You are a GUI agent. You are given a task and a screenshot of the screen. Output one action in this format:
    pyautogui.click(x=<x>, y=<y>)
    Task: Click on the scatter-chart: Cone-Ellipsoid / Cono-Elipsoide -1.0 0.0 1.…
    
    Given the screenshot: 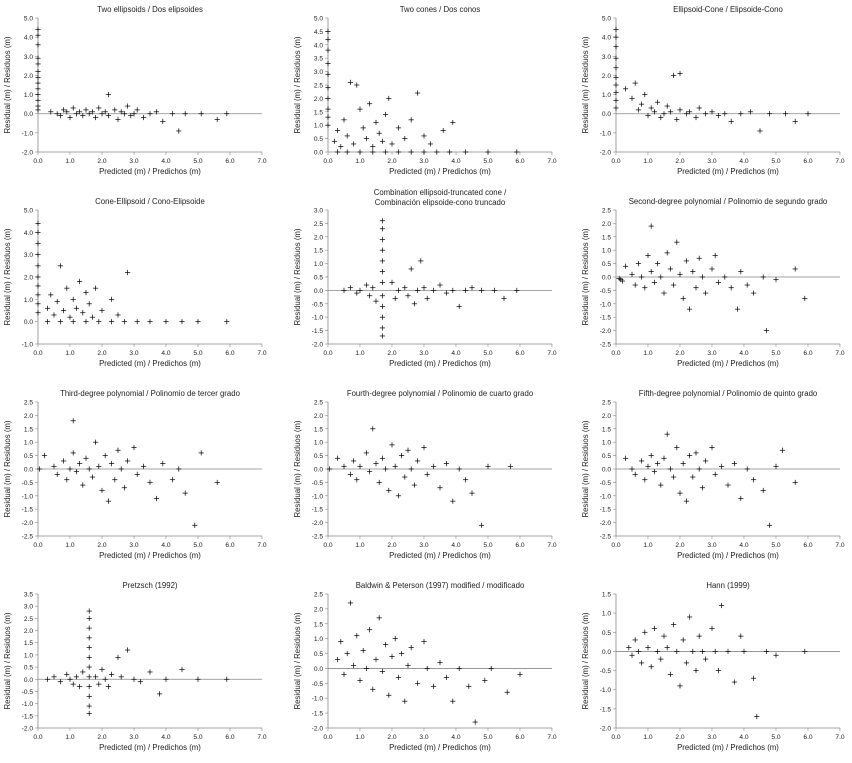 What is the action you would take?
    pyautogui.click(x=142, y=285)
    